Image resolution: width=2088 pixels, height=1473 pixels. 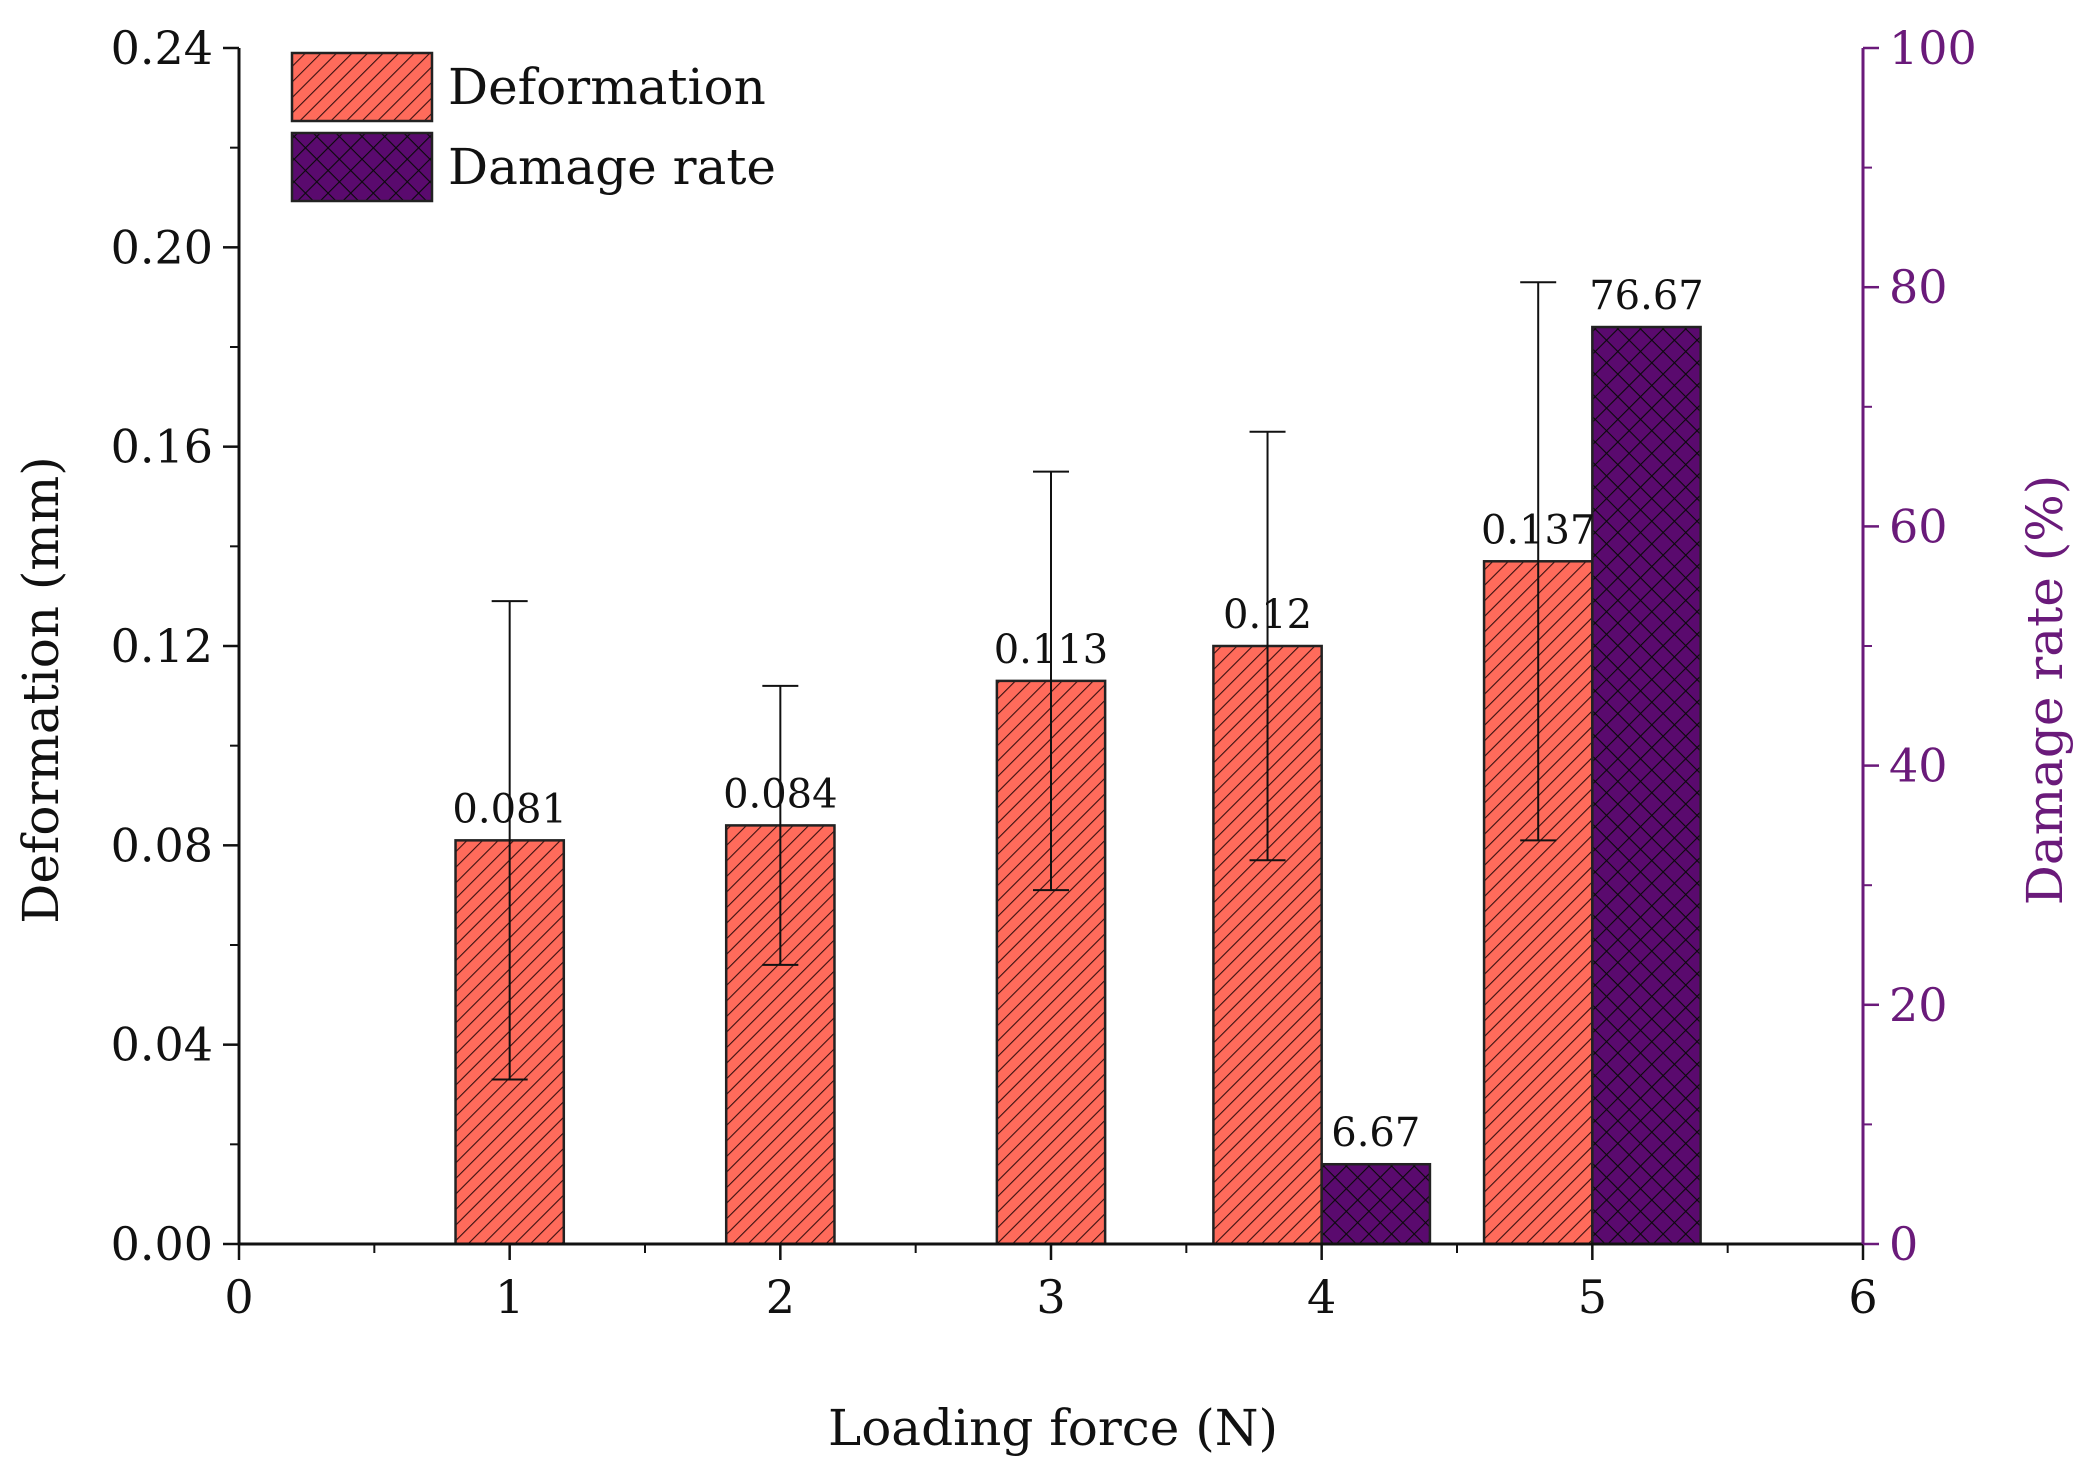 What do you see at coordinates (2045, 690) in the screenshot?
I see `y2-axis-title: Damage rate (%)` at bounding box center [2045, 690].